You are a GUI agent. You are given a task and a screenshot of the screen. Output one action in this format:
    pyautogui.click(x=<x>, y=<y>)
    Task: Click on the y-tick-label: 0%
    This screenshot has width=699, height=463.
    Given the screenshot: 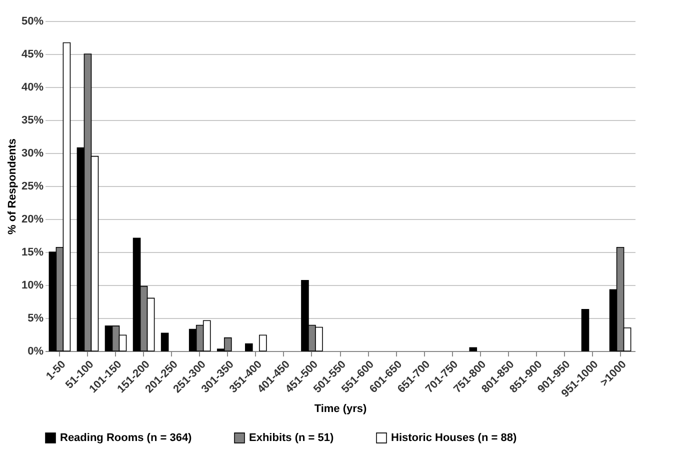 What is the action you would take?
    pyautogui.click(x=36, y=352)
    